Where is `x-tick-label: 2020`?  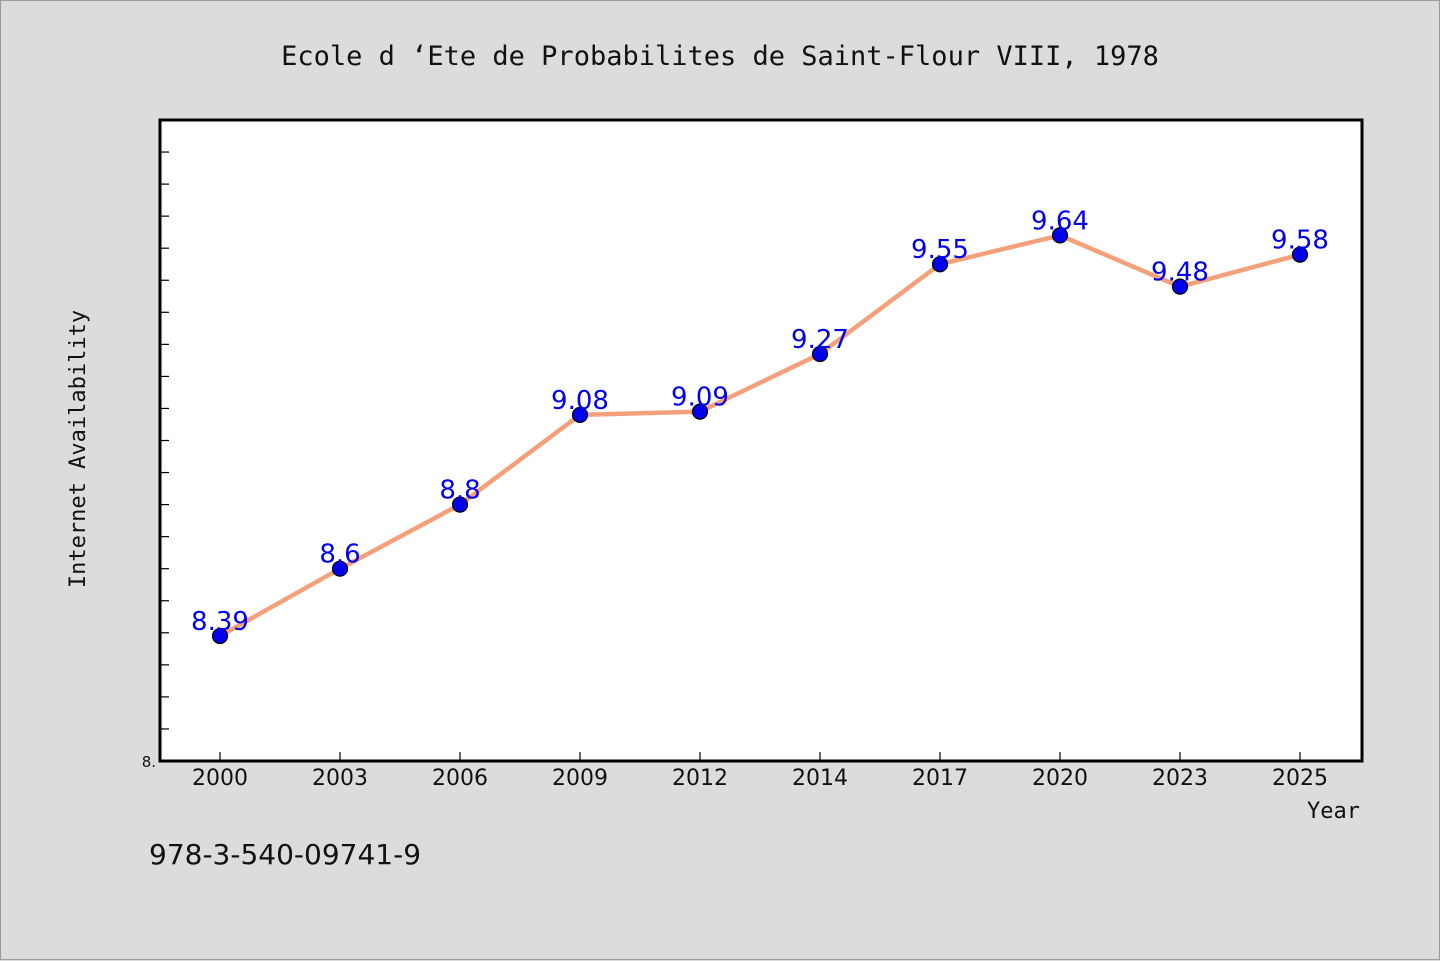
x-tick-label: 2020 is located at coordinates (1060, 778).